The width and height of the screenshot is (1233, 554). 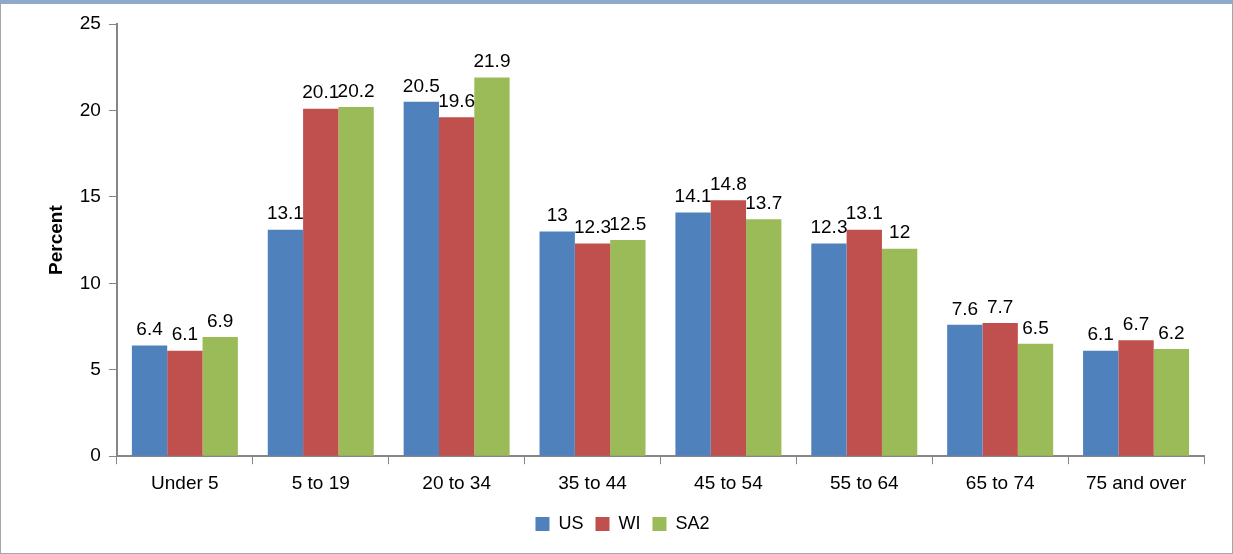 I want to click on data-label: 19.6, so click(x=457, y=101).